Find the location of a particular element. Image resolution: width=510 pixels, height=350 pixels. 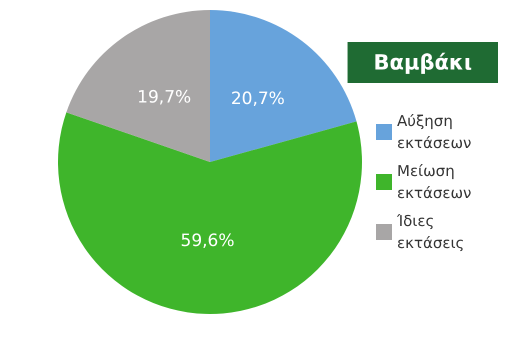

legend-label: Ίδιες εκτάσεις is located at coordinates (430, 232).